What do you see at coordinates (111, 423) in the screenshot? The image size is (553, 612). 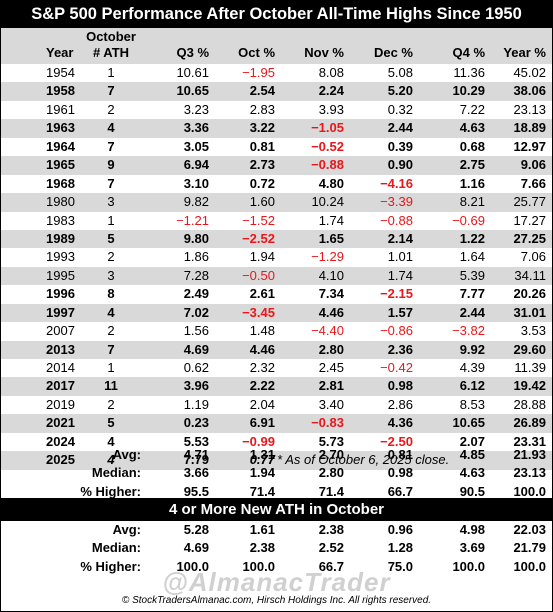 I see `cell-ath: 5` at bounding box center [111, 423].